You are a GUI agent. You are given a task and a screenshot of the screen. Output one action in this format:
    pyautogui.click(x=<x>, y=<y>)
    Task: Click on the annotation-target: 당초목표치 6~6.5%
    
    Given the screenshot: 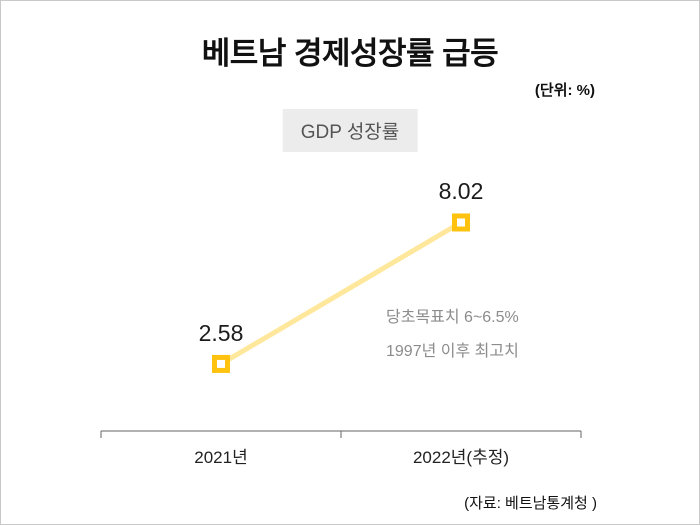 What is the action you would take?
    pyautogui.click(x=452, y=317)
    